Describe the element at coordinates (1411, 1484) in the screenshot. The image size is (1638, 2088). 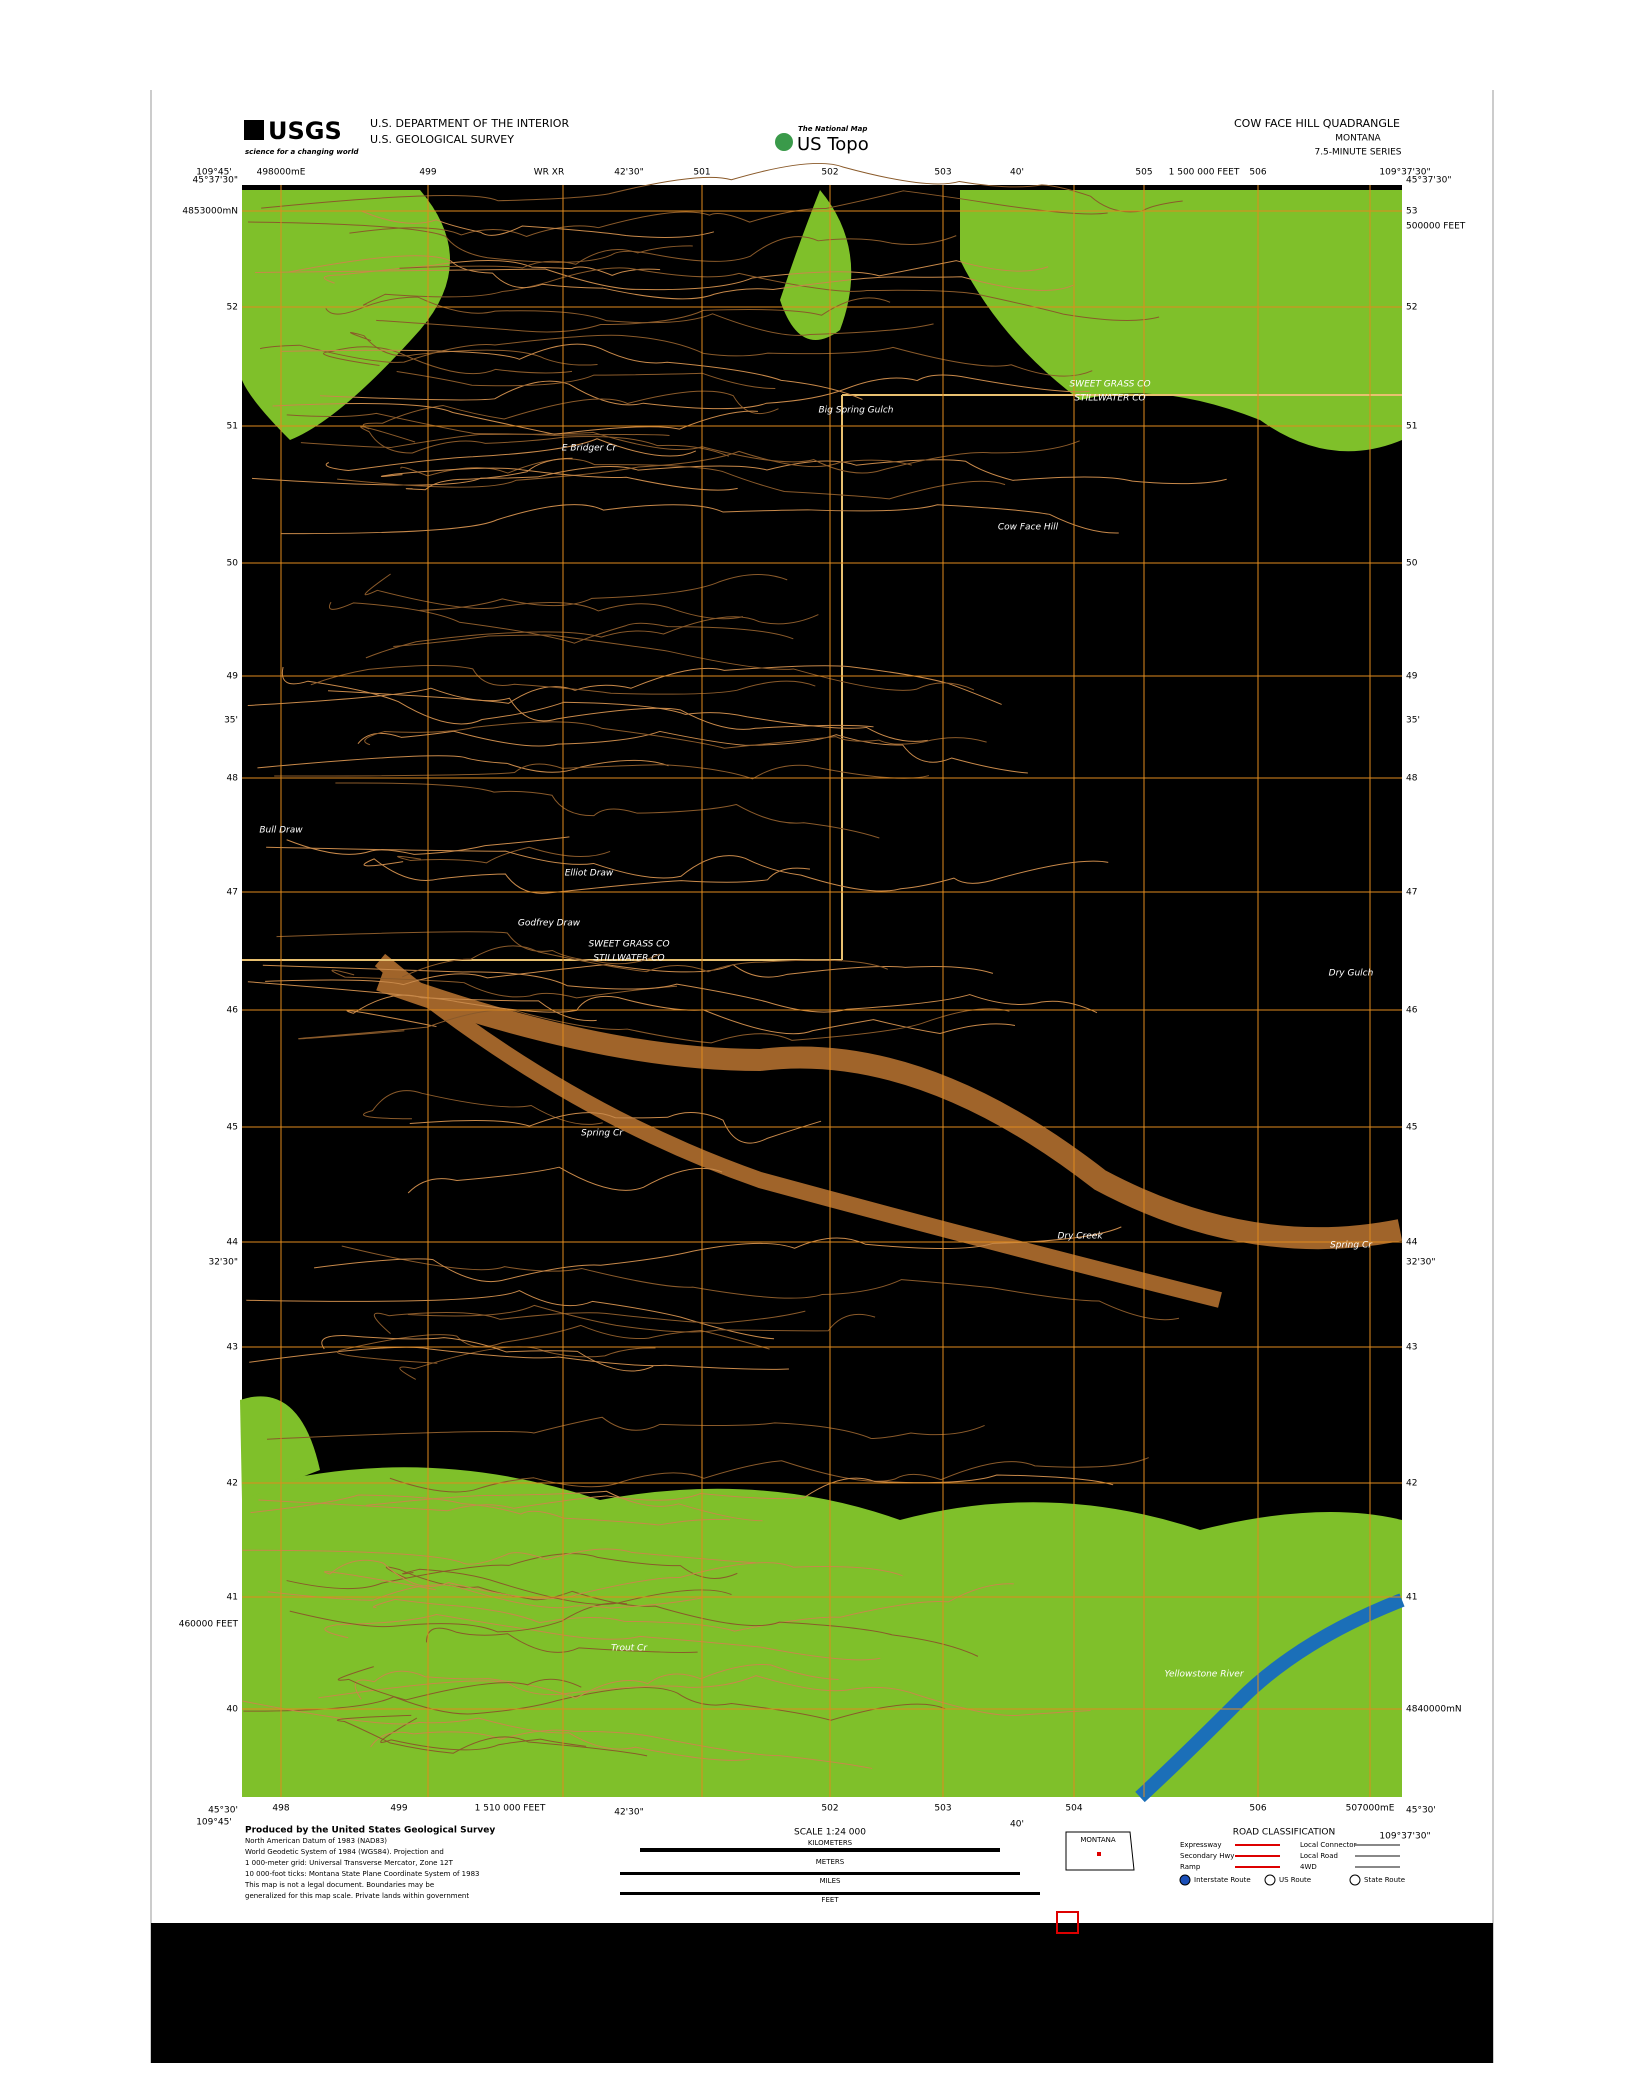
I see `right-coordinate: 42` at that location.